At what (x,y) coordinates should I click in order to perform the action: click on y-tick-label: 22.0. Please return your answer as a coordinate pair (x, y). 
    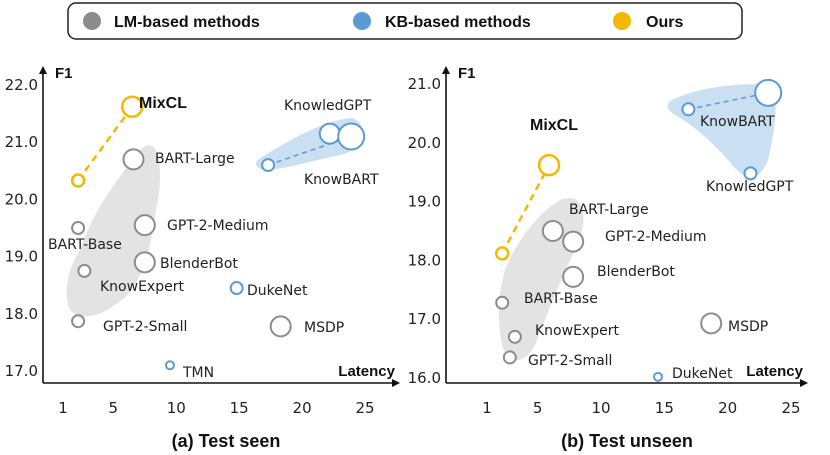
    Looking at the image, I should click on (21, 85).